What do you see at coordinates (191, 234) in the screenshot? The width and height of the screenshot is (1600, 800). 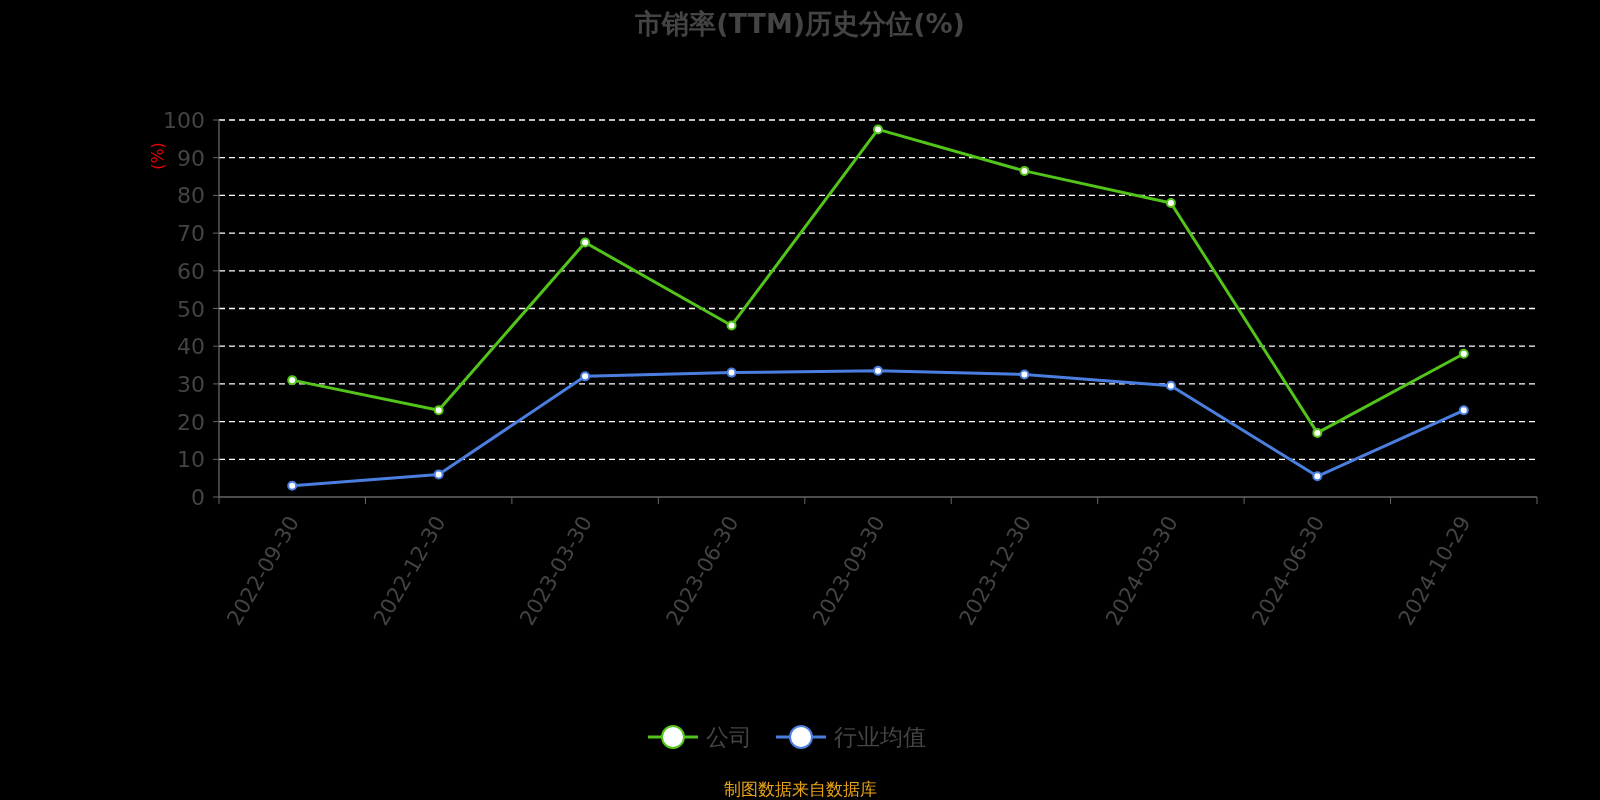 I see `y-tick-label: 70` at bounding box center [191, 234].